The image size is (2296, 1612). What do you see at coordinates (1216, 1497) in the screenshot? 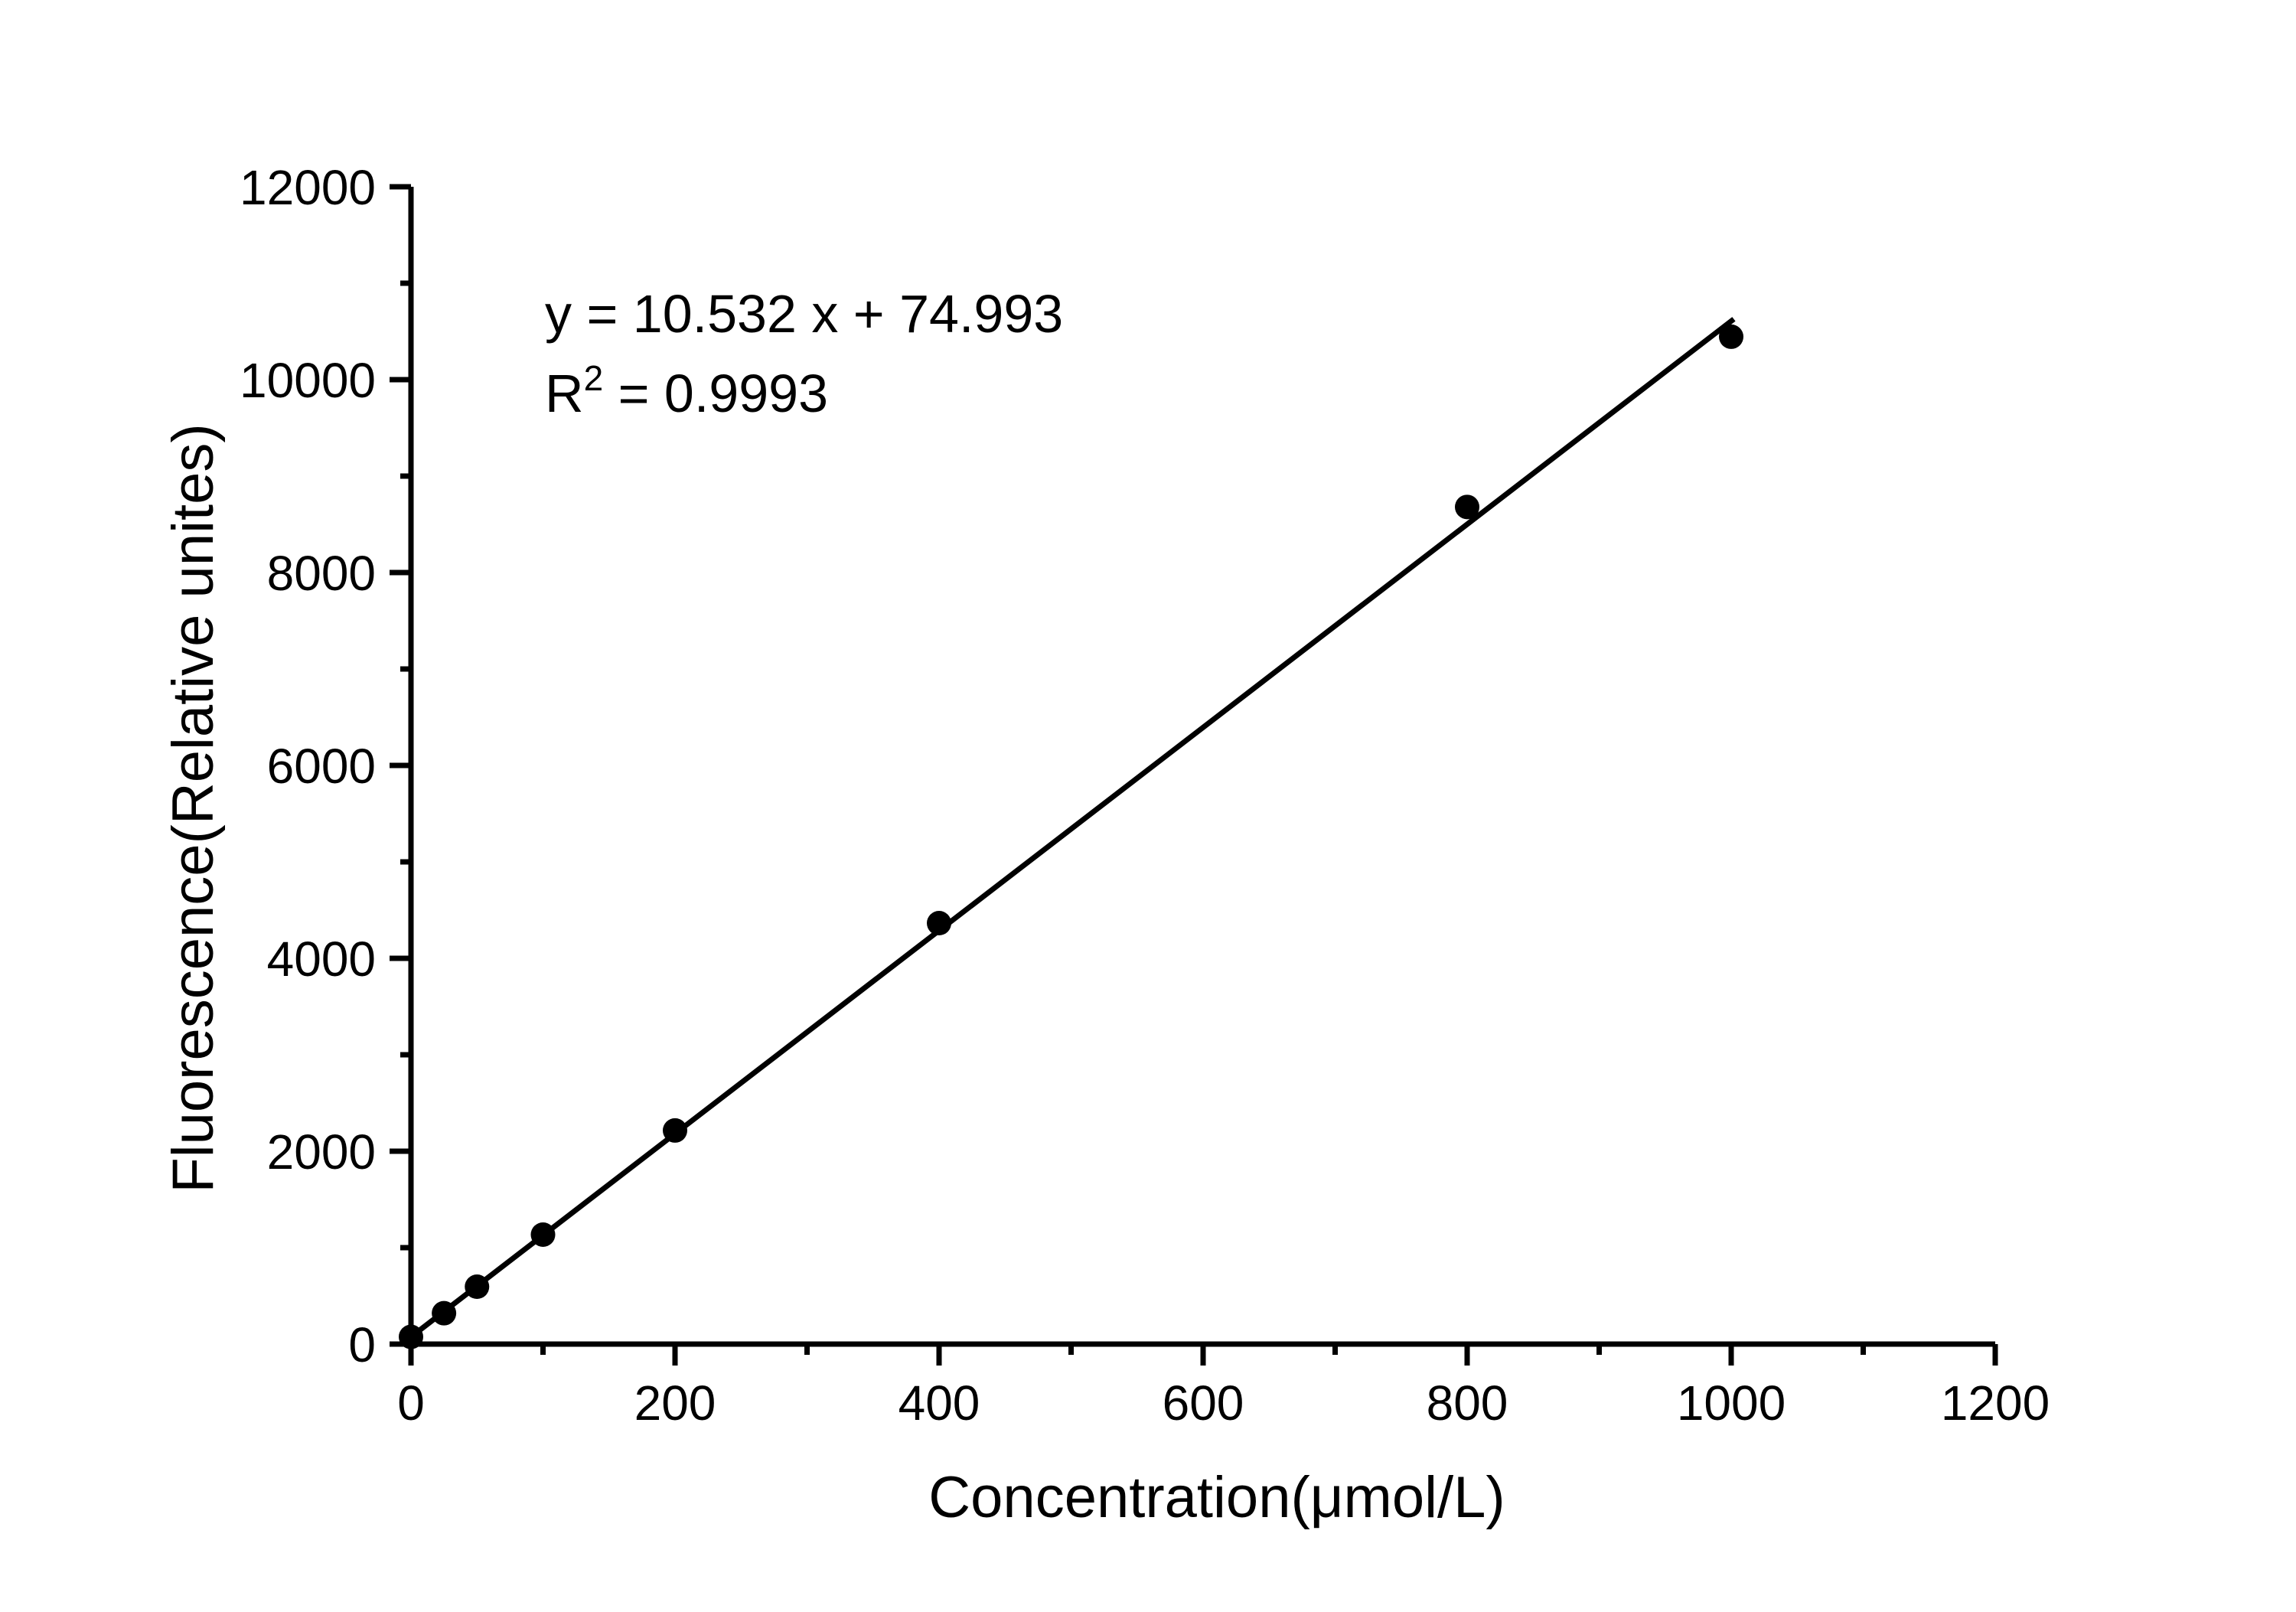
I see `x-axis-title: Concentration(μmol/L)` at bounding box center [1216, 1497].